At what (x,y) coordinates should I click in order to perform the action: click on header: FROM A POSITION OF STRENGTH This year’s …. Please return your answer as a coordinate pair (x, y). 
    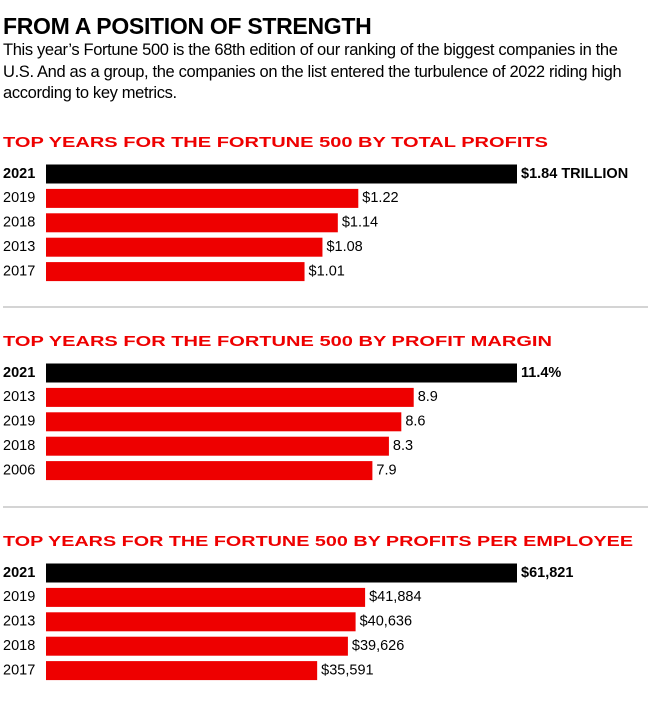
    Looking at the image, I should click on (325, 58).